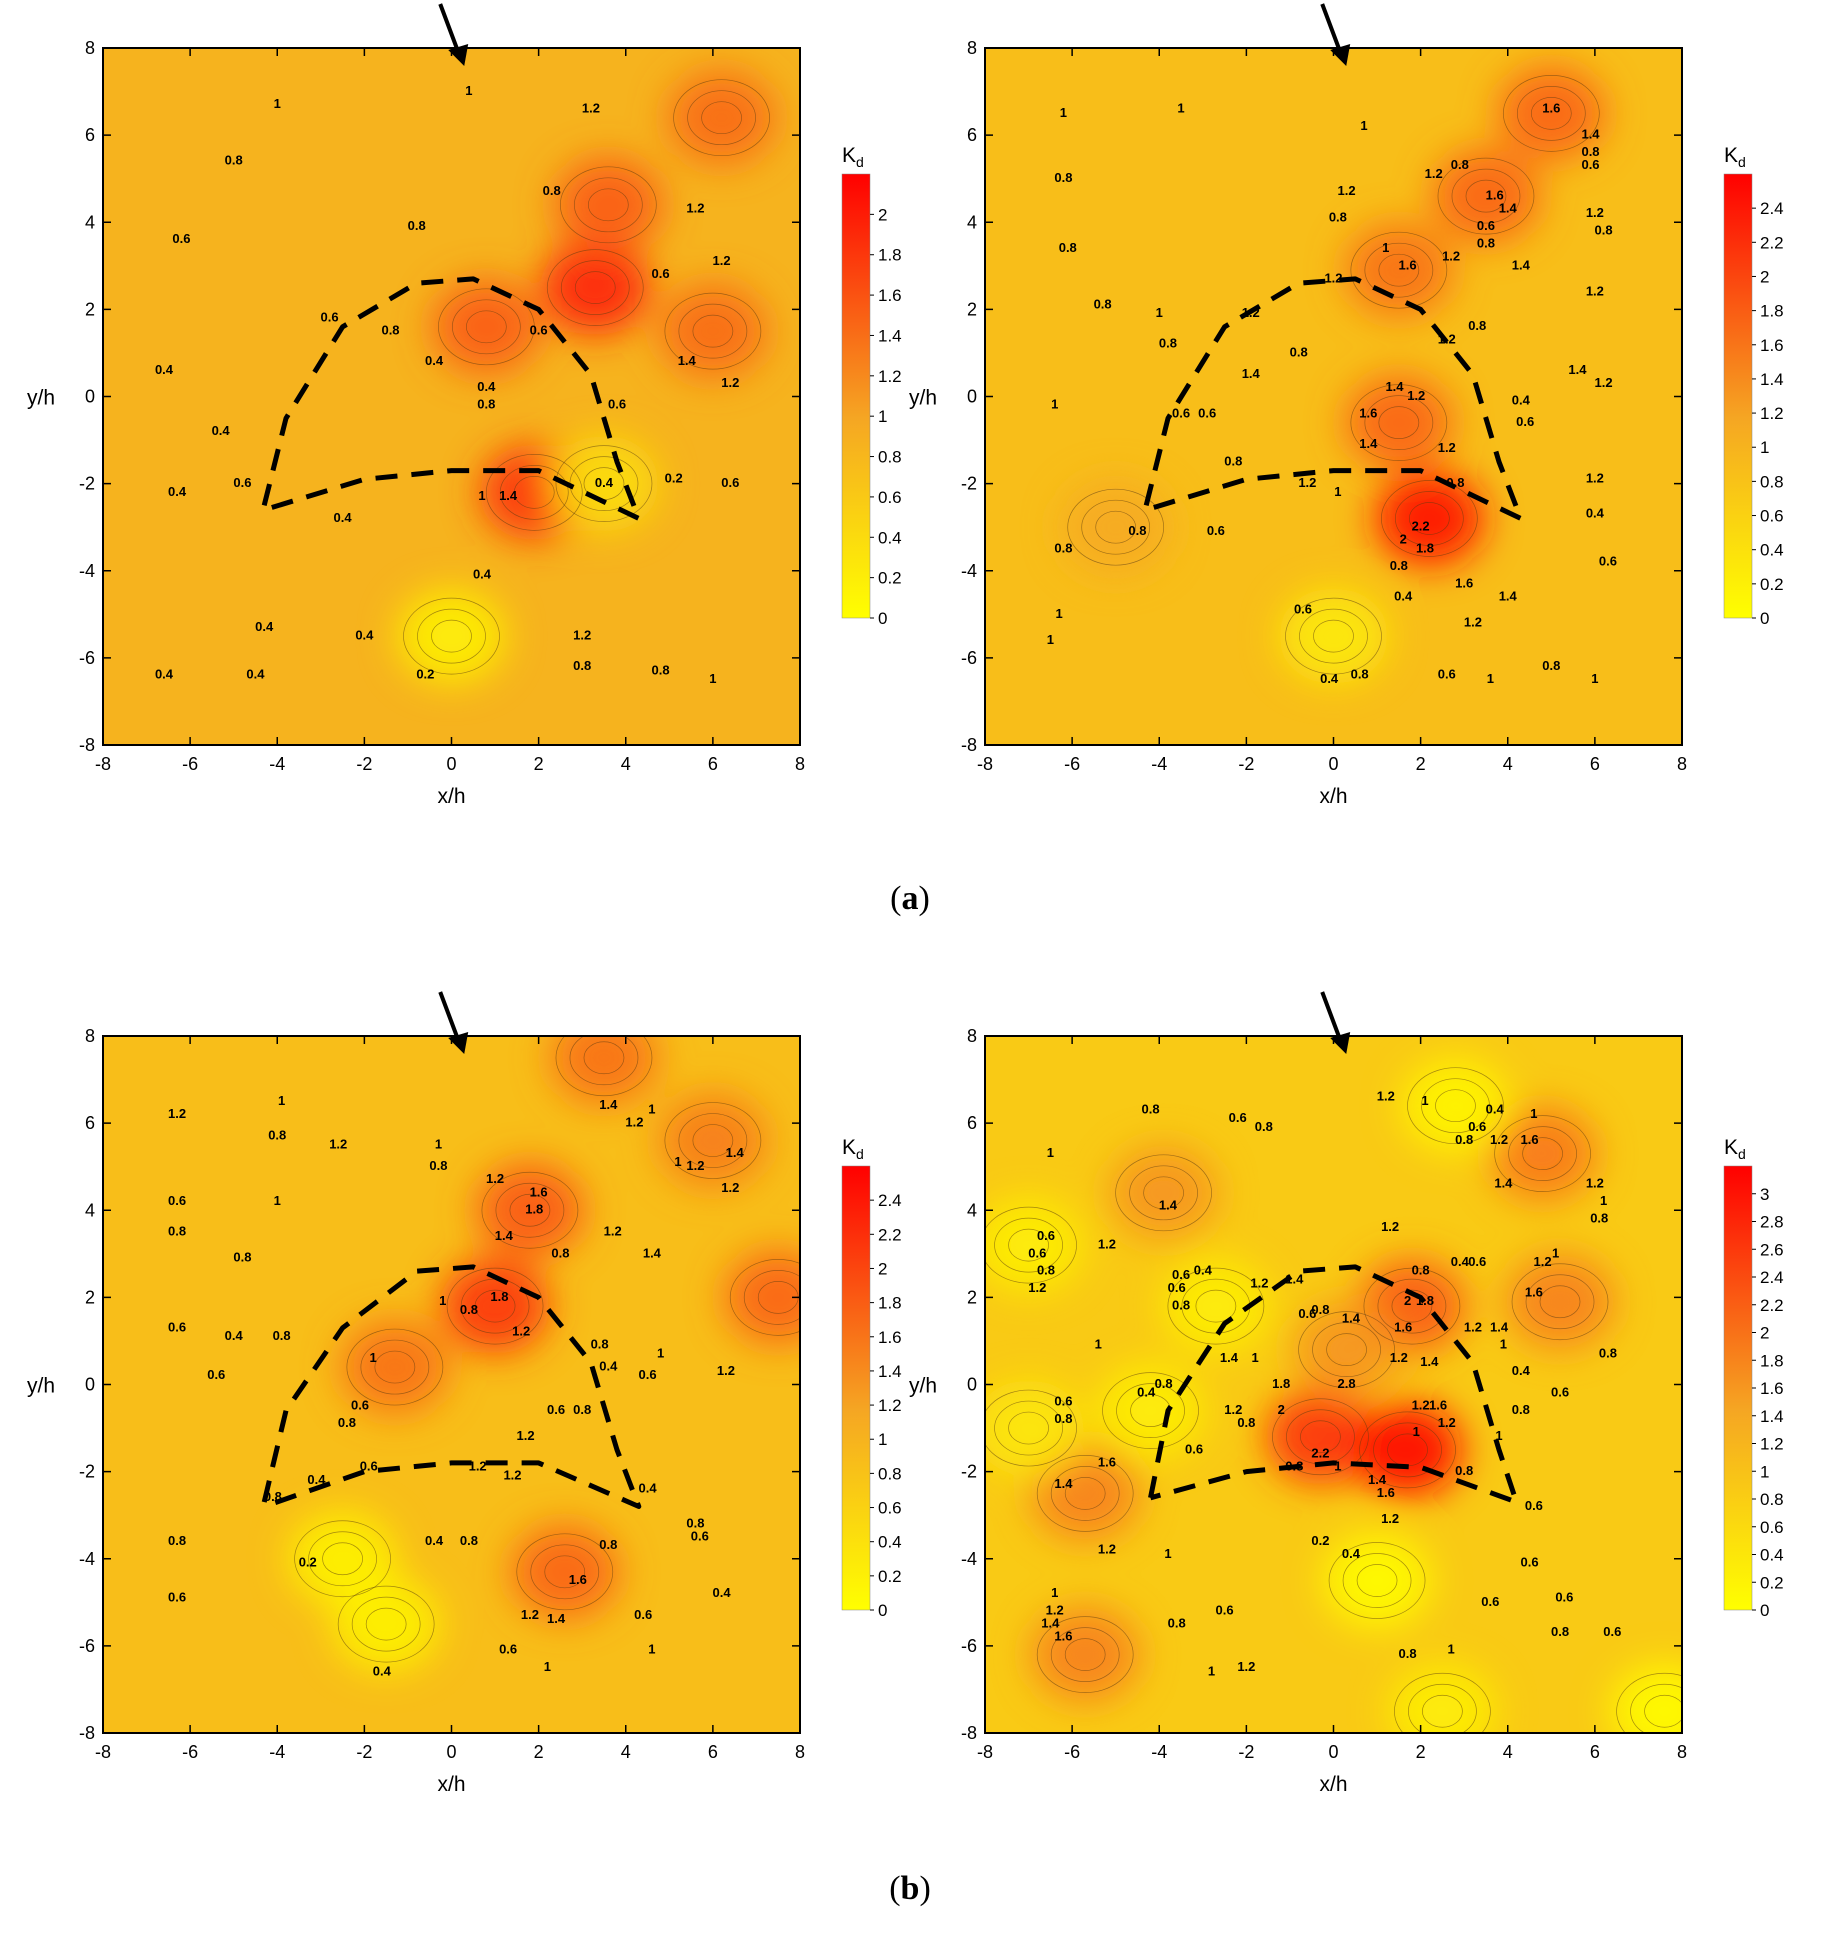 Image resolution: width=1821 pixels, height=1933 pixels. Describe the element at coordinates (1555, 1252) in the screenshot. I see `contour-label-31: 1` at that location.